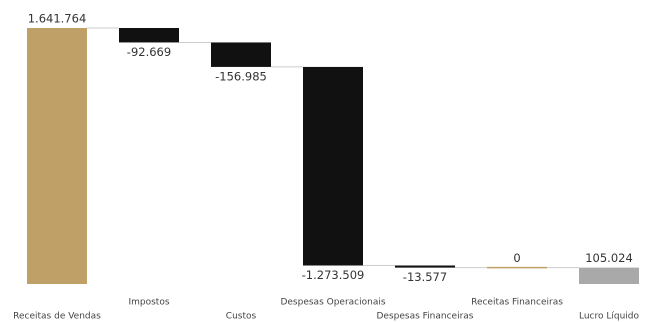 The width and height of the screenshot is (649, 322). Describe the element at coordinates (516, 258) in the screenshot. I see `value-label: 0` at that location.